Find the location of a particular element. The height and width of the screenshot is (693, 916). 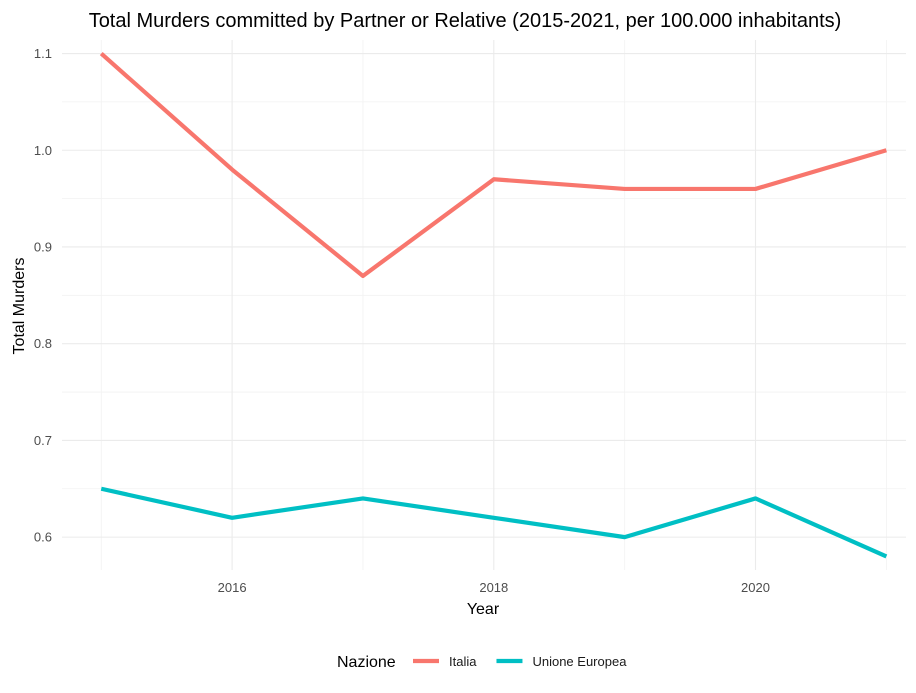

x-tick-label: 2018 is located at coordinates (493, 587).